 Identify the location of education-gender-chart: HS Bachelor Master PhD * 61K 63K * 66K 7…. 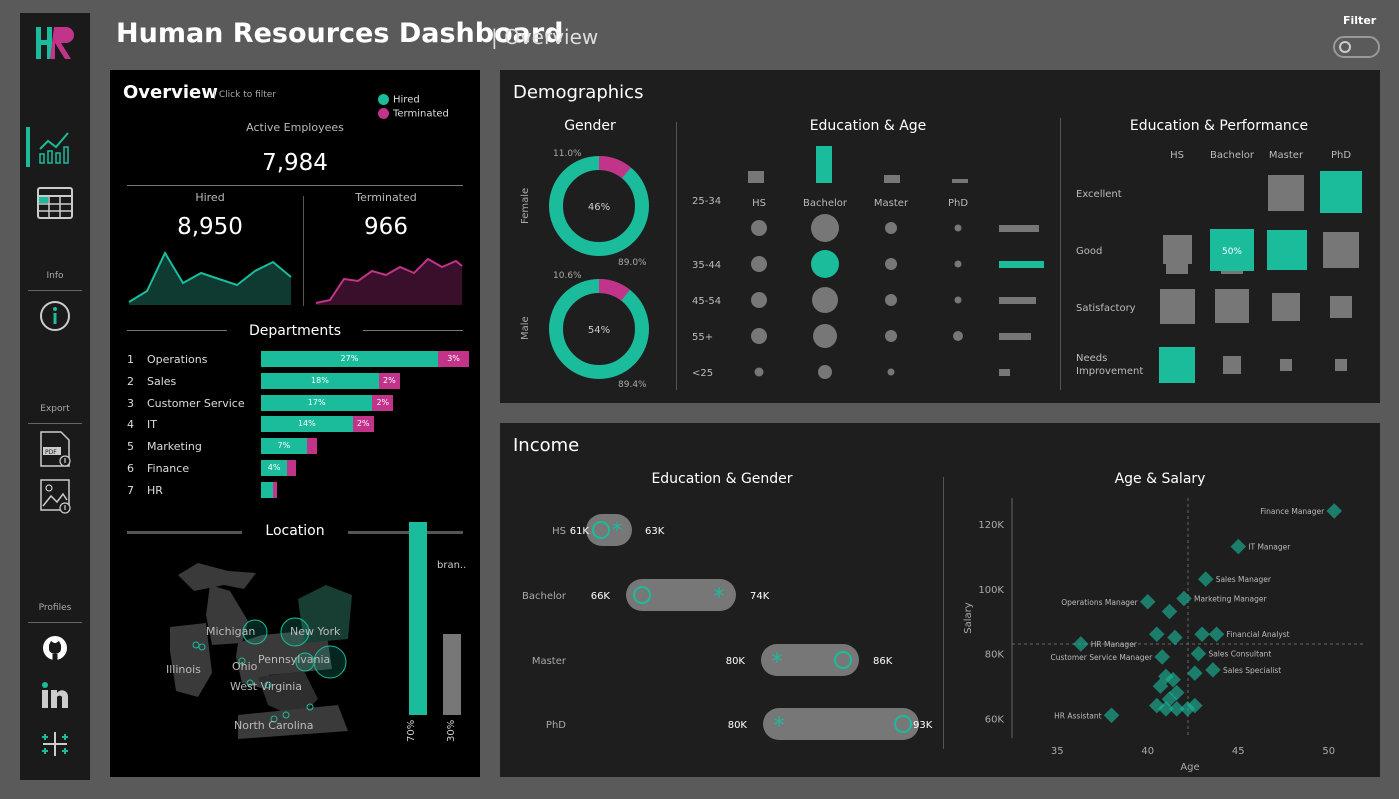
(721, 635).